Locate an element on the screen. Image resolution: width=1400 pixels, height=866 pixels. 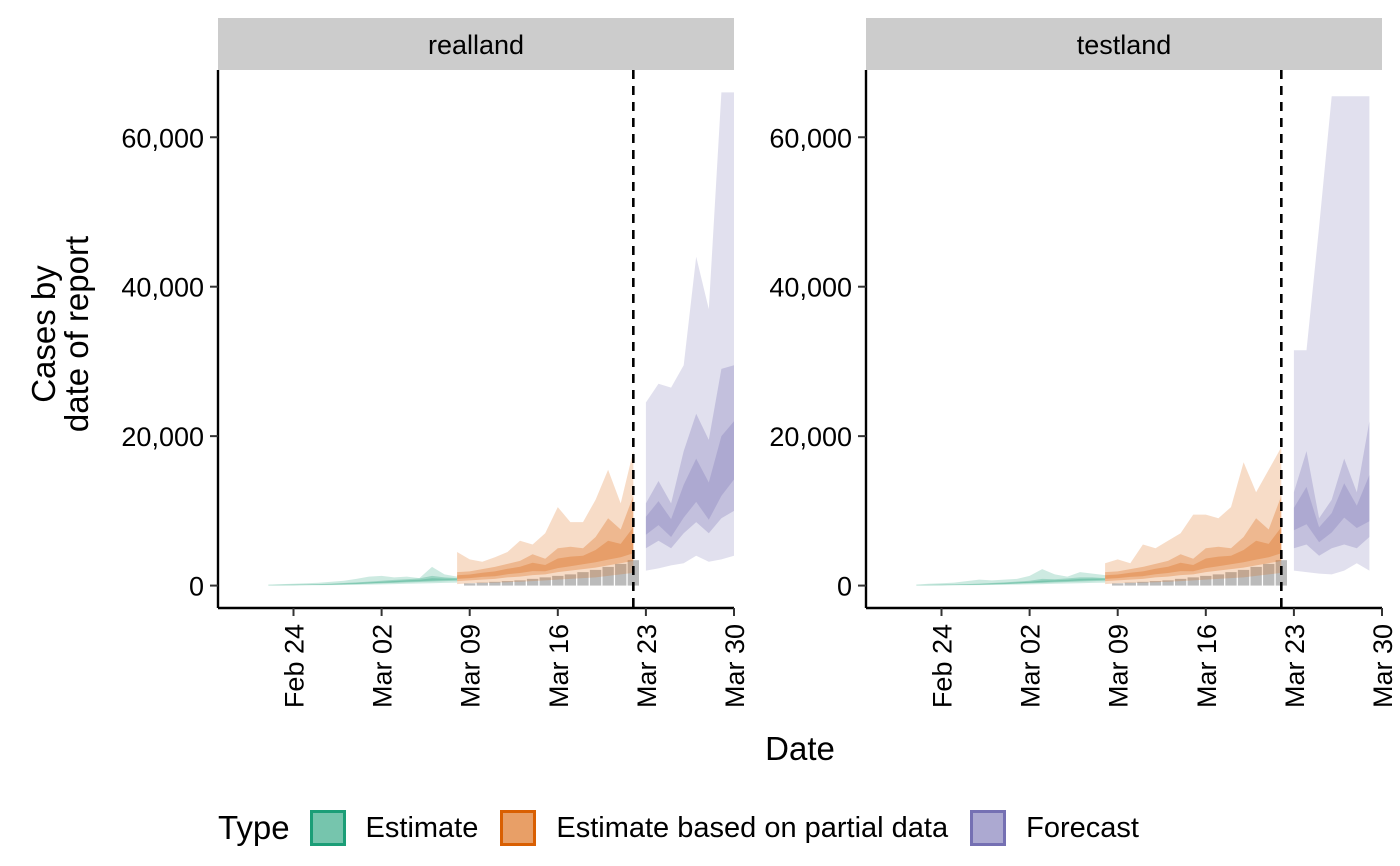
panel-title-realland: realland is located at coordinates (476, 45).